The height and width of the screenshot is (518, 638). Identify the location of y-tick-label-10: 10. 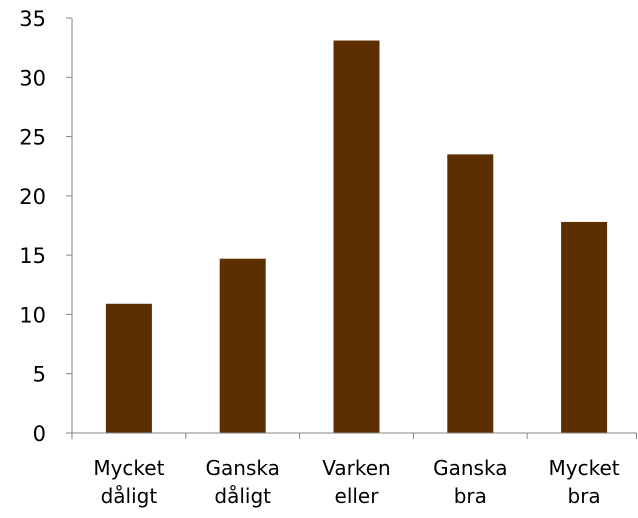
(32, 315).